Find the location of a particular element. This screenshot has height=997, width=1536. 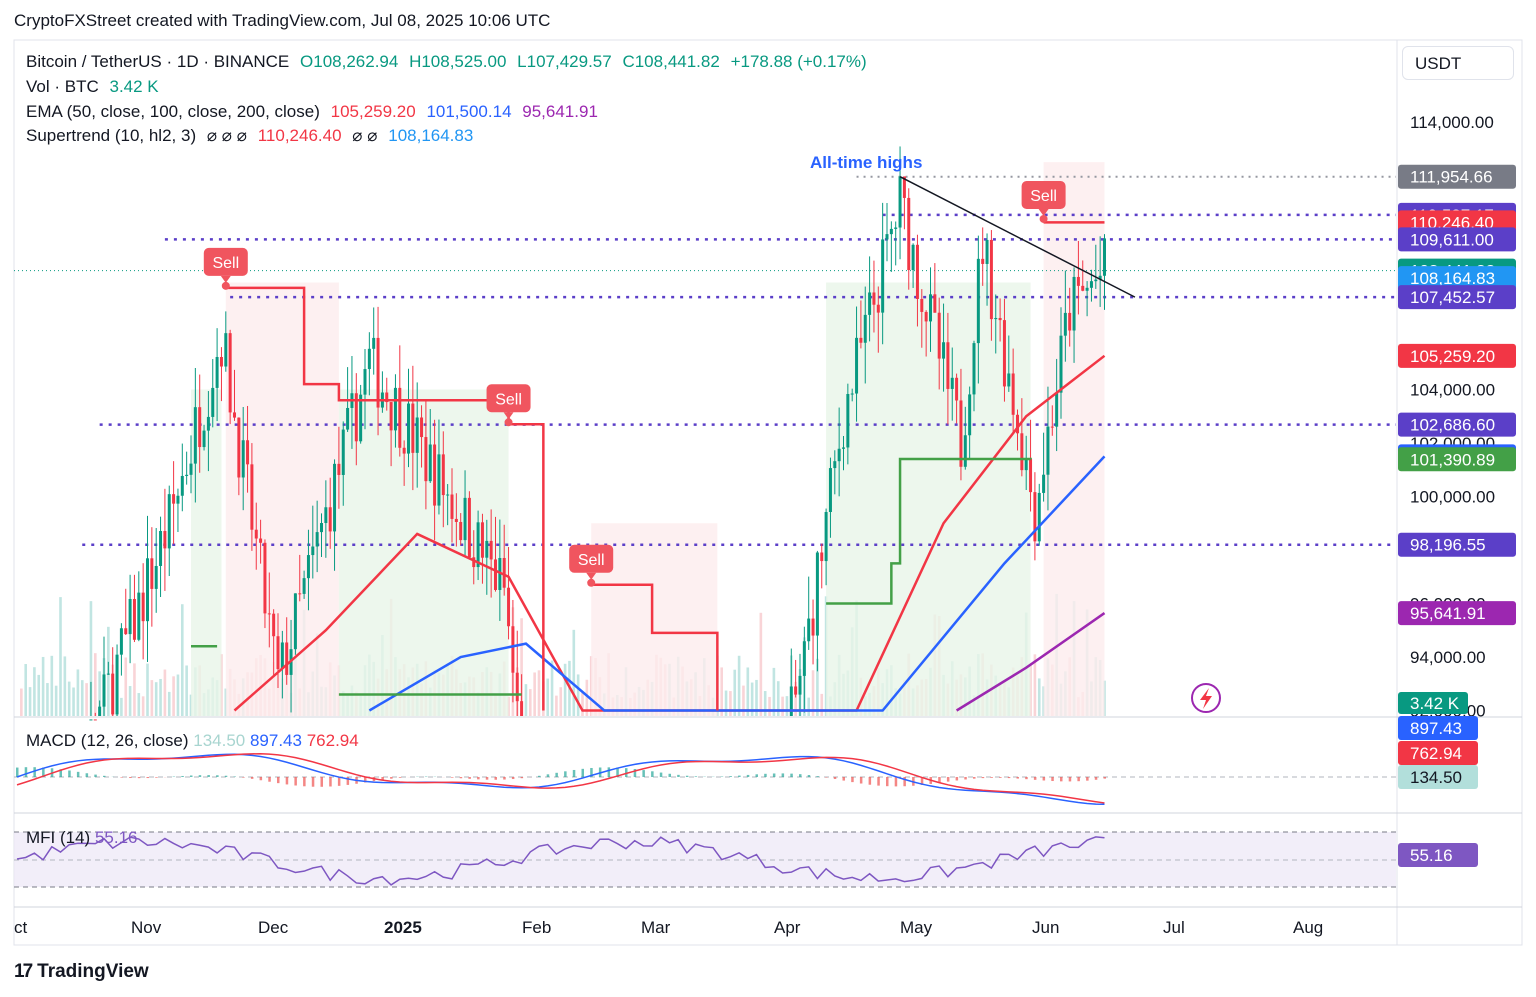

macd-hist-value: 134.50 is located at coordinates (219, 740).